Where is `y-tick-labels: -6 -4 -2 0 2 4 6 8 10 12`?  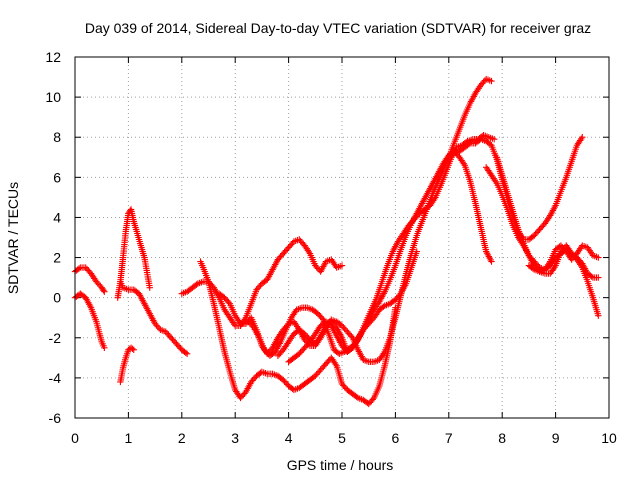 y-tick-labels: -6 -4 -2 0 2 4 6 8 10 12 is located at coordinates (53, 237).